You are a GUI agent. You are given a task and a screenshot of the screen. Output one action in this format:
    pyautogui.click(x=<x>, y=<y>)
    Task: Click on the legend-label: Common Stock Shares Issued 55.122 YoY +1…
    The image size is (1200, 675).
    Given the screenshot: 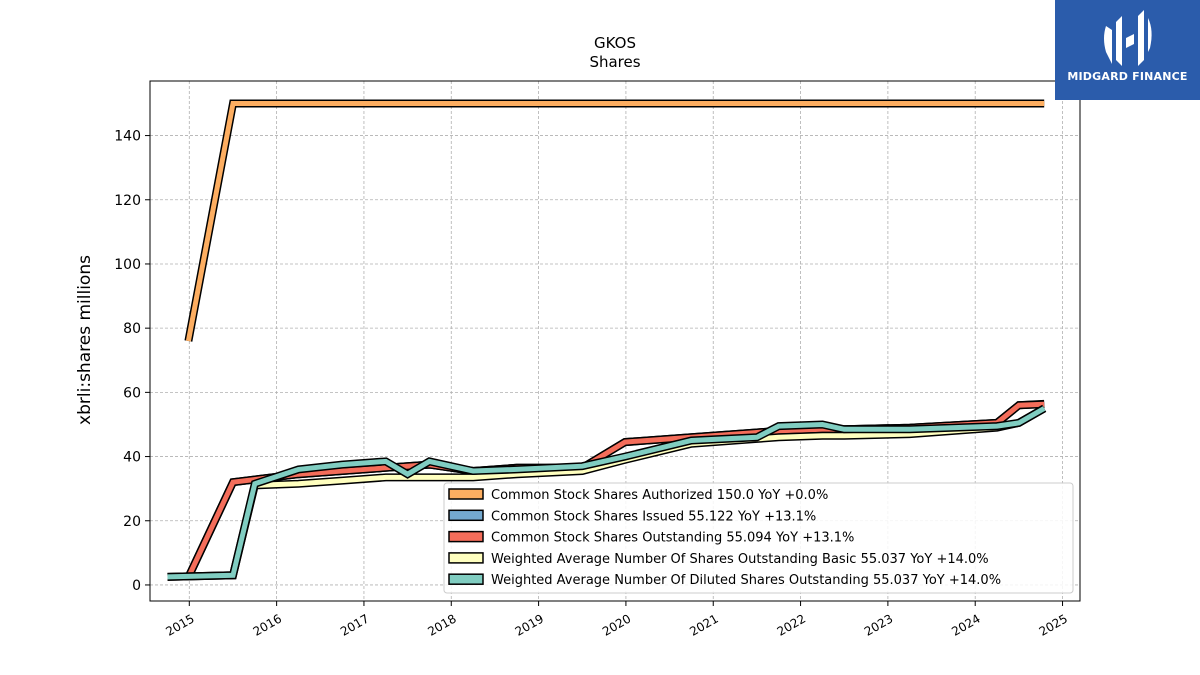 What is the action you would take?
    pyautogui.click(x=653, y=516)
    